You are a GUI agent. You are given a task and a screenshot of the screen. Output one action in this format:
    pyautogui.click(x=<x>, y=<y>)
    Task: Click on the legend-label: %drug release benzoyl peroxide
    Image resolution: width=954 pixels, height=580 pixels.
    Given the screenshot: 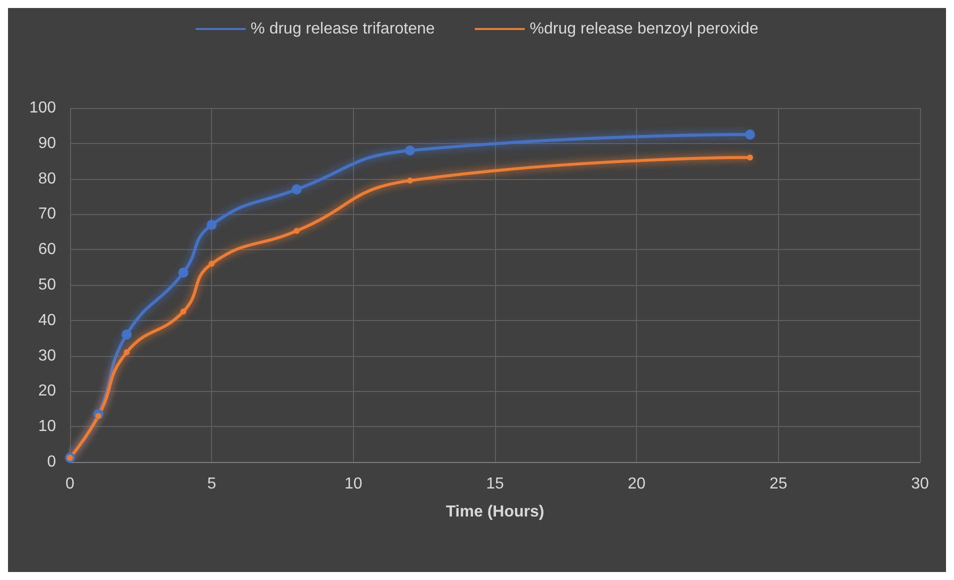 What is the action you would take?
    pyautogui.click(x=644, y=29)
    